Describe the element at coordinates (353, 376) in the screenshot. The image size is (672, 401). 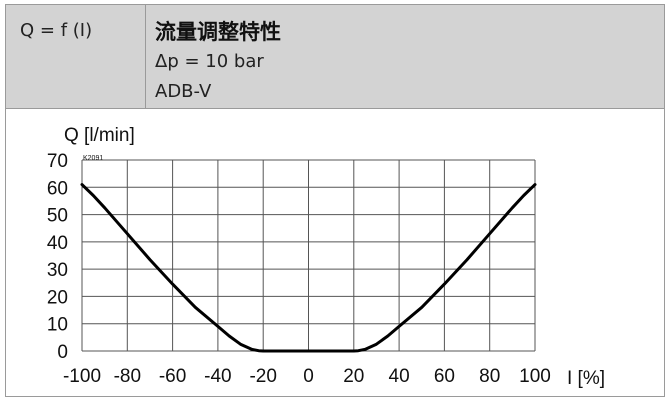
I see `x-tick-label: 20` at that location.